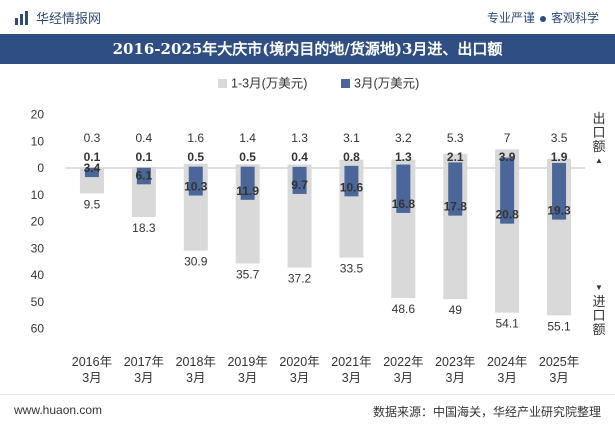  I want to click on label-q1-export-10: 3.5, so click(559, 138).